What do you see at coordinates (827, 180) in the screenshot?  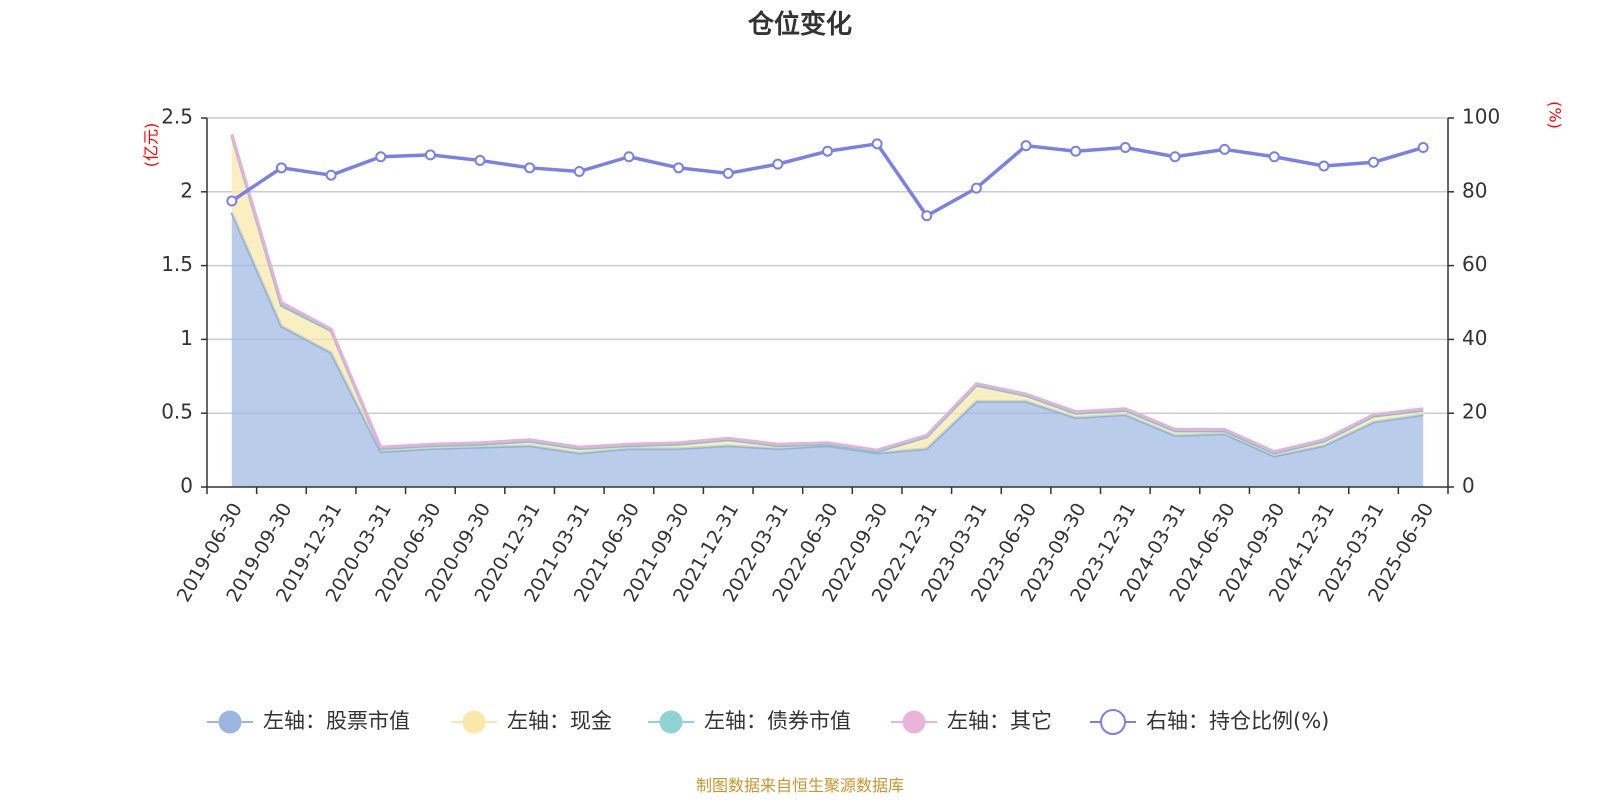 I see `line-layer` at bounding box center [827, 180].